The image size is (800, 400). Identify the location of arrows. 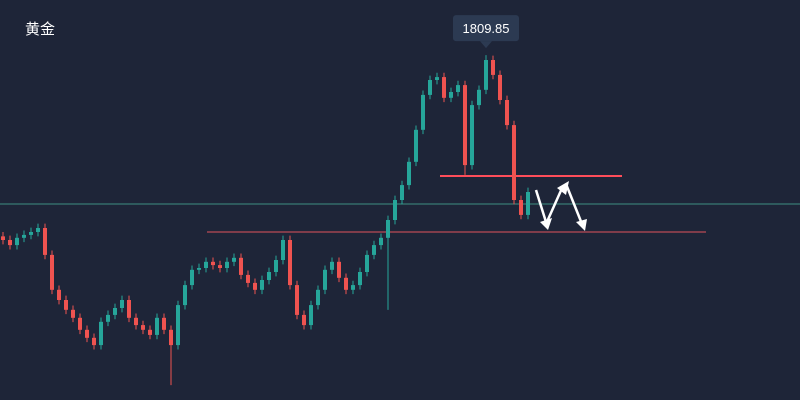
(559, 204).